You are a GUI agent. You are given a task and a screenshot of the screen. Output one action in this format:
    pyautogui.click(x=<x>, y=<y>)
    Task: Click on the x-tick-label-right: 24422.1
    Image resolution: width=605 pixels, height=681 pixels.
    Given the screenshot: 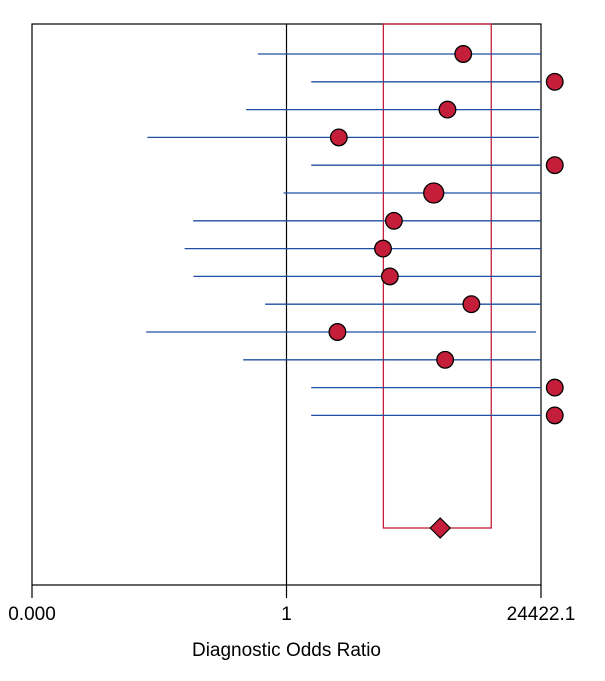 What is the action you would take?
    pyautogui.click(x=541, y=614)
    